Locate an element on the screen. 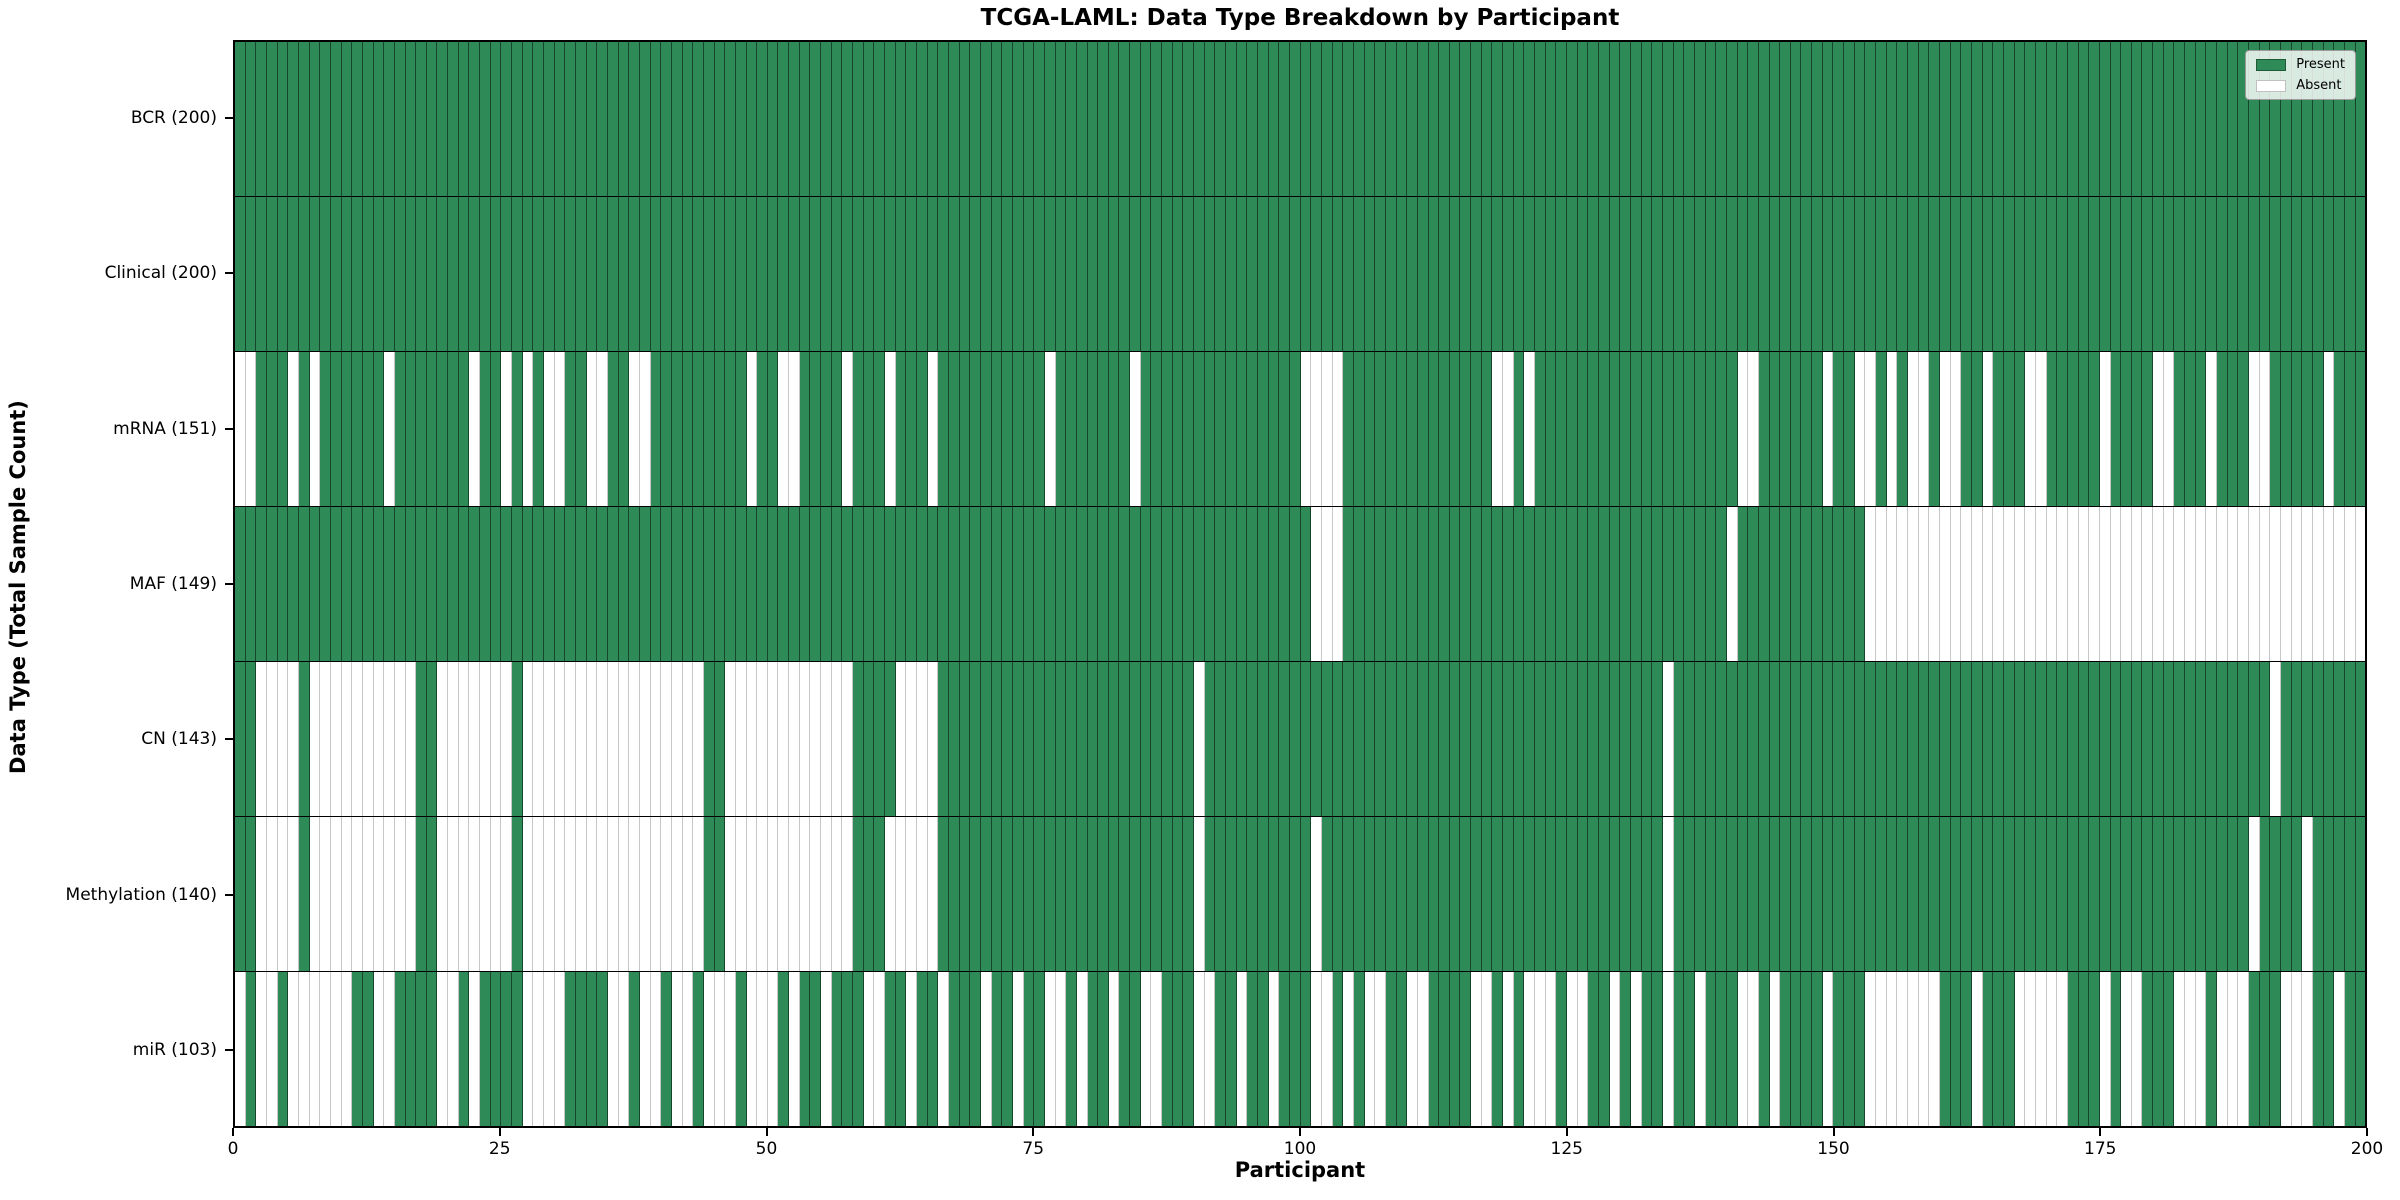  y-tick-label: MAF (149) is located at coordinates (173, 584).